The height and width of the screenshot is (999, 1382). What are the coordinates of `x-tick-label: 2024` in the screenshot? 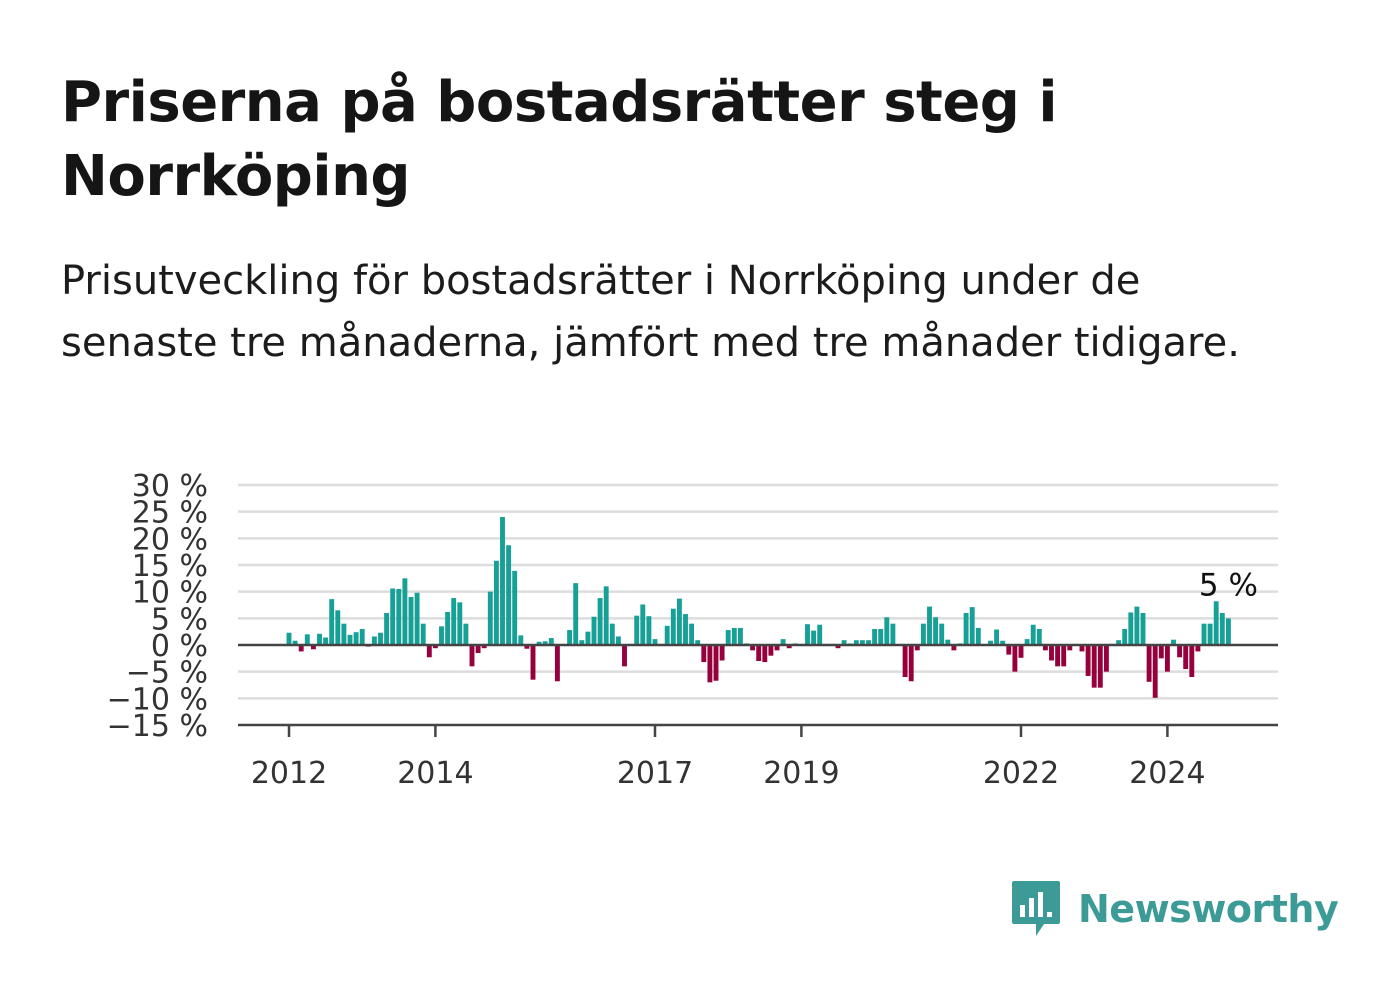 It's located at (1167, 773).